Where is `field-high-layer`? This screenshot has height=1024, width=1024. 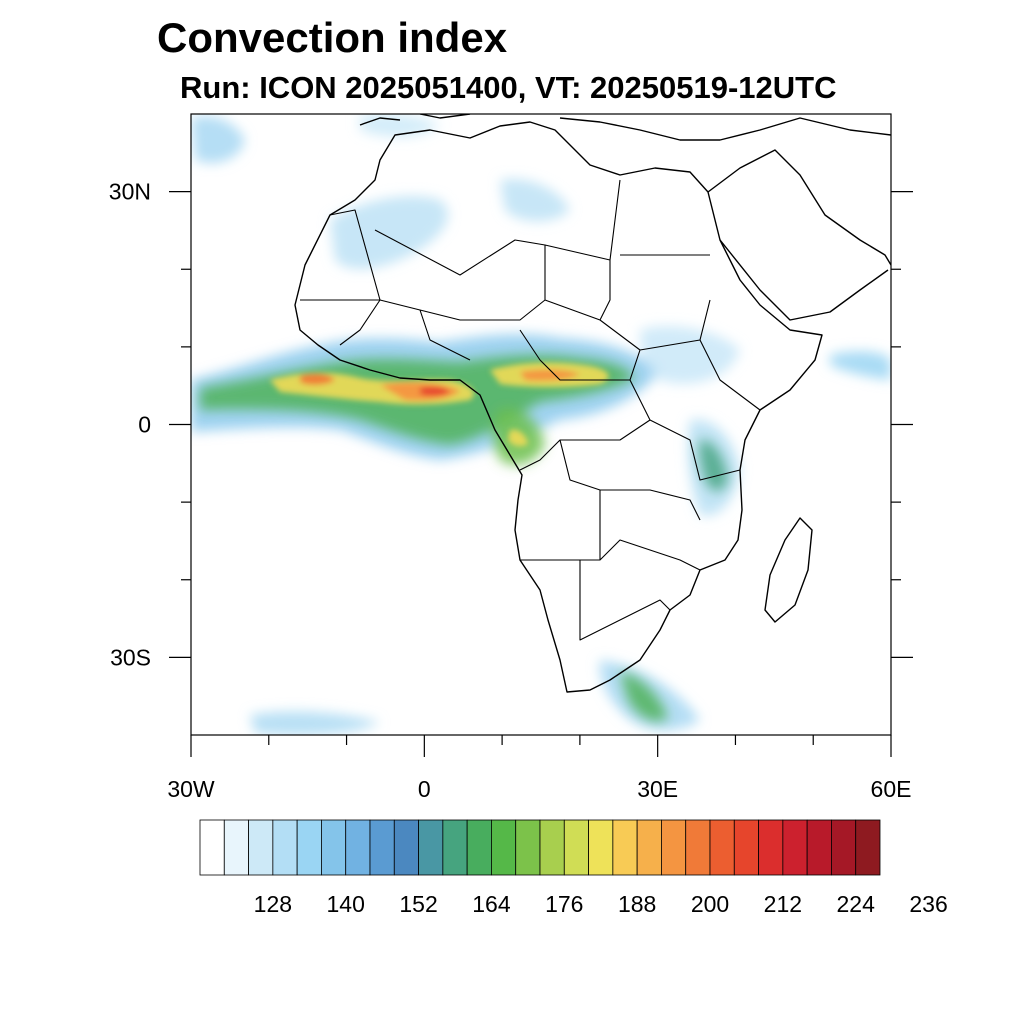
field-high-layer is located at coordinates (439, 404).